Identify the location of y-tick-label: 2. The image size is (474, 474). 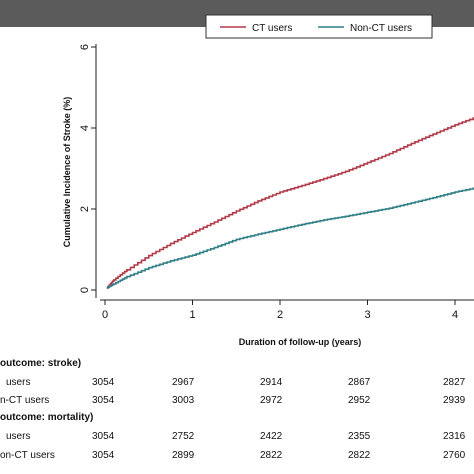
(85, 209).